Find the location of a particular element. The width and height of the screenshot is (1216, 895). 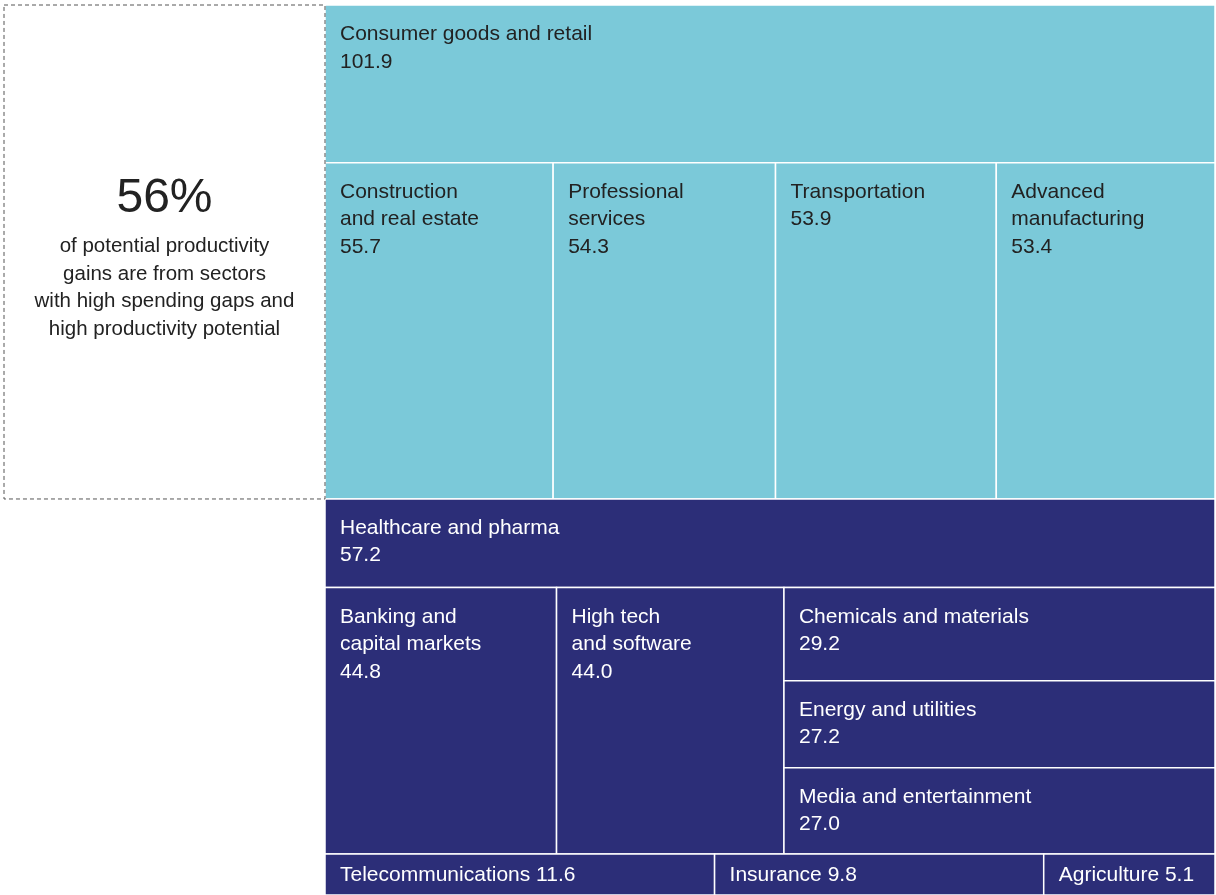

category-label: Construction and real estate is located at coordinates (409, 204).